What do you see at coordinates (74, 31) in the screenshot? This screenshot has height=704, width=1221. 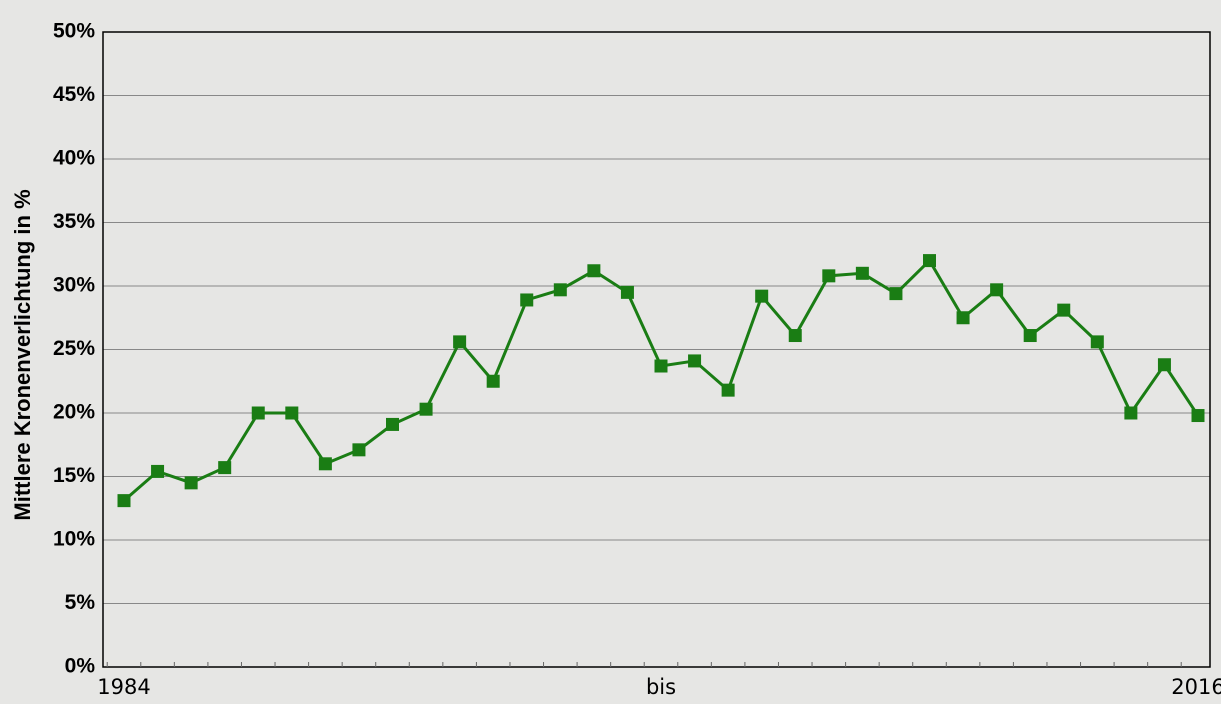 I see `y-tick-label: 50%` at bounding box center [74, 31].